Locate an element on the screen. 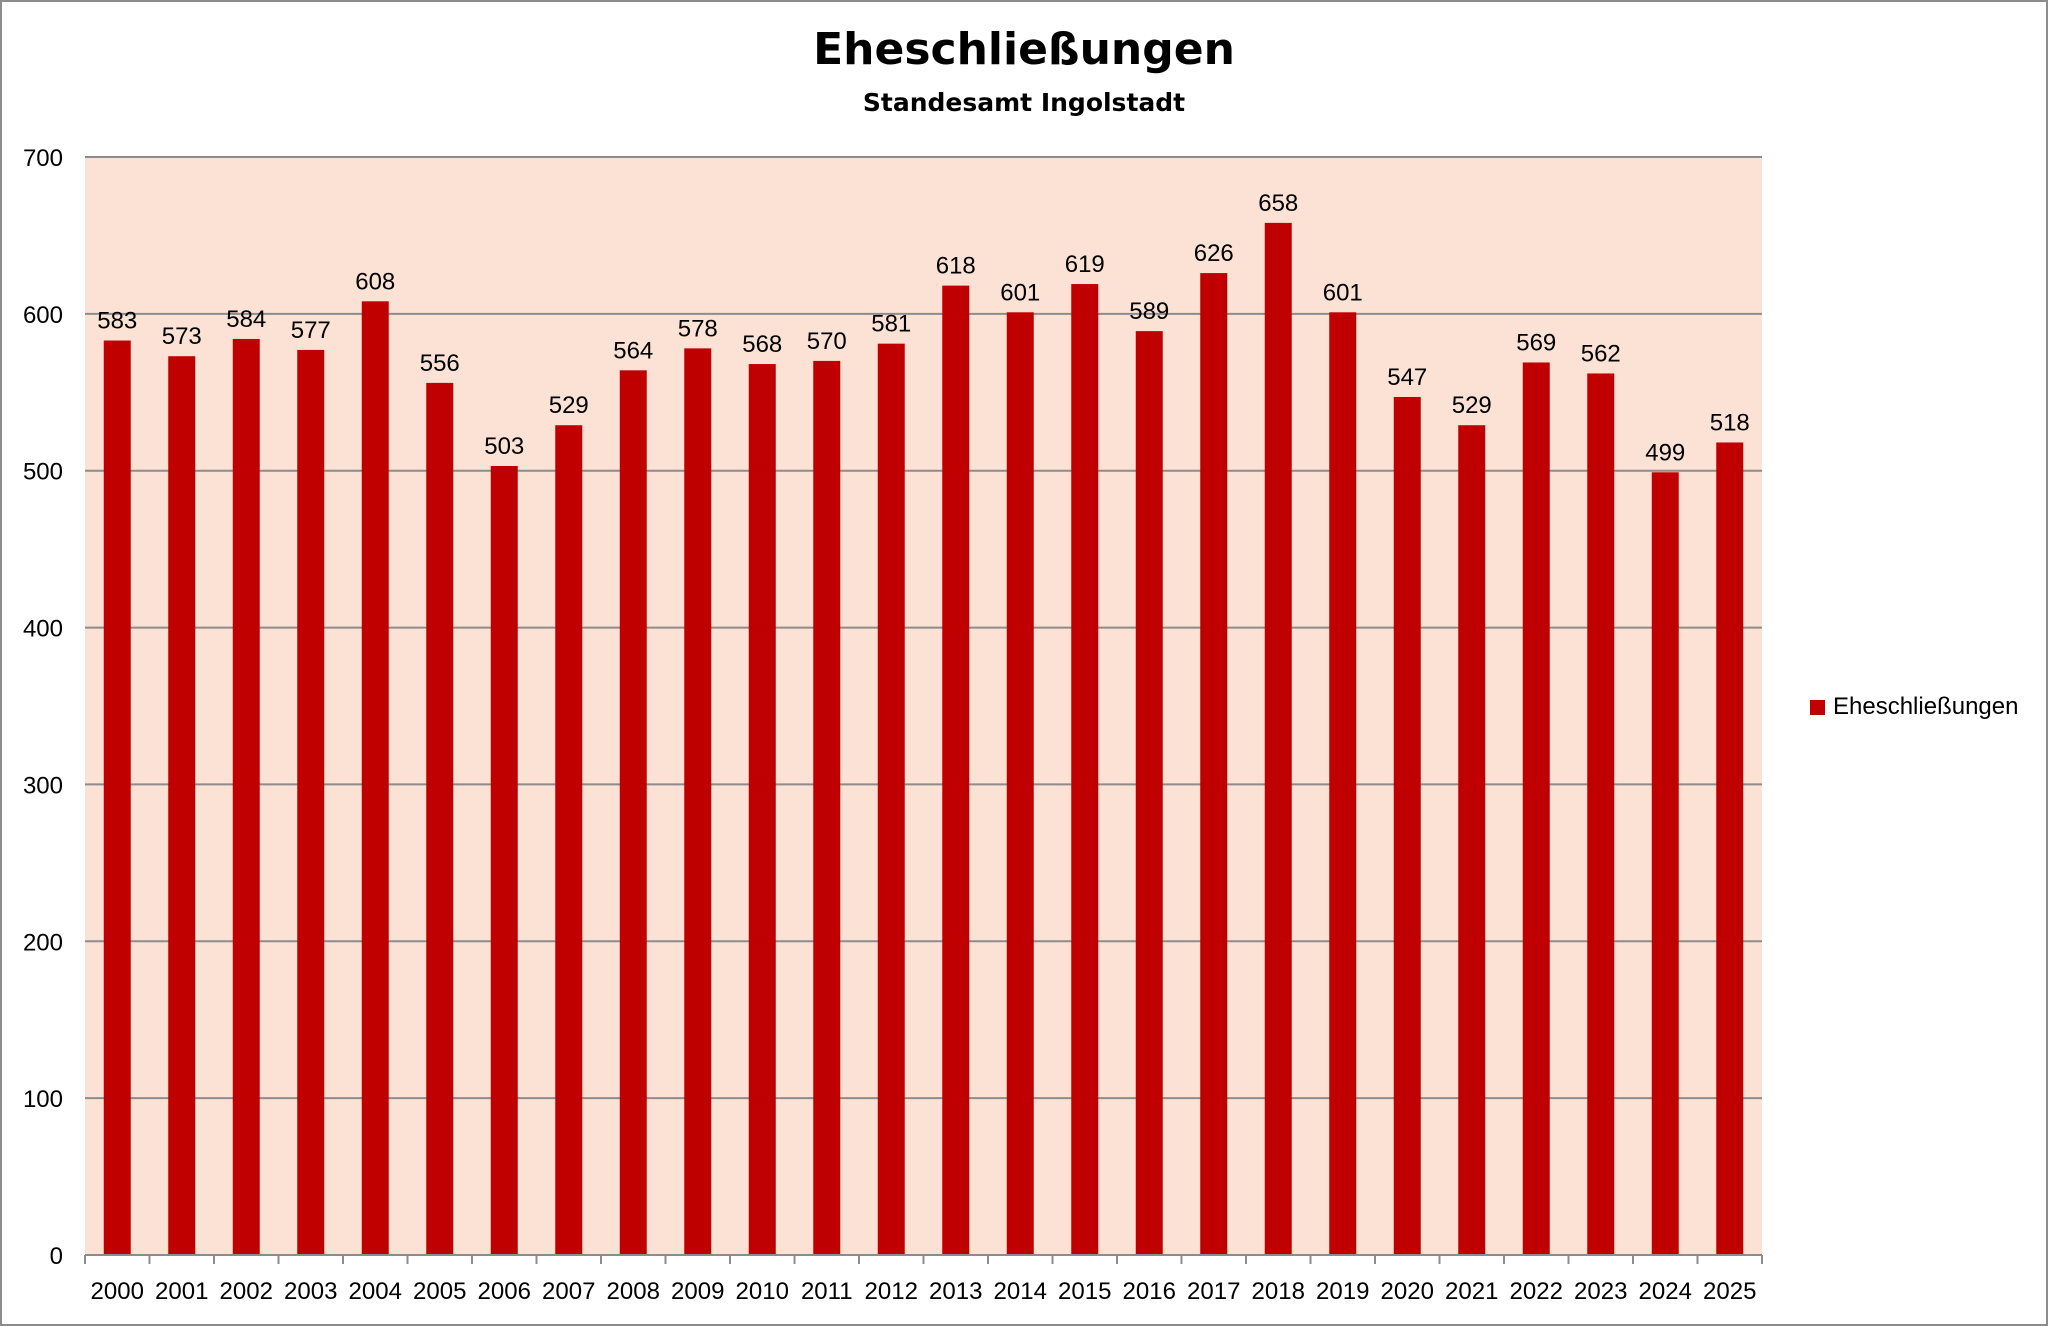 The width and height of the screenshot is (2048, 1326). data-label: 589 is located at coordinates (1149, 311).